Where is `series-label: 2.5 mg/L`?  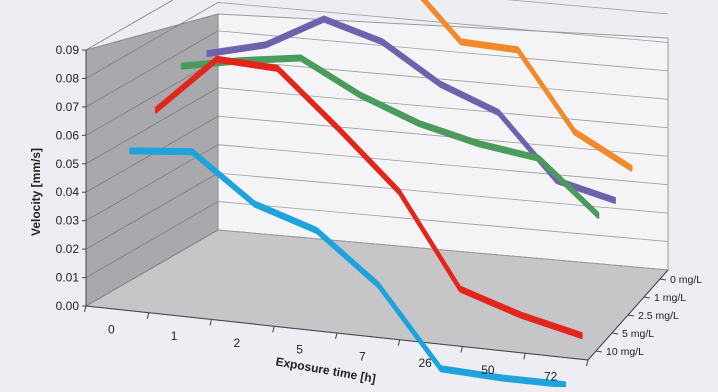 series-label: 2.5 mg/L is located at coordinates (658, 316).